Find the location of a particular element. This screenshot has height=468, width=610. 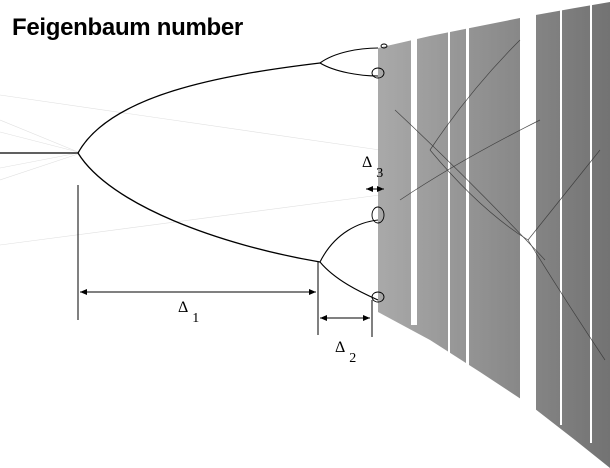

delta-1-symbol: Δ is located at coordinates (183, 307).